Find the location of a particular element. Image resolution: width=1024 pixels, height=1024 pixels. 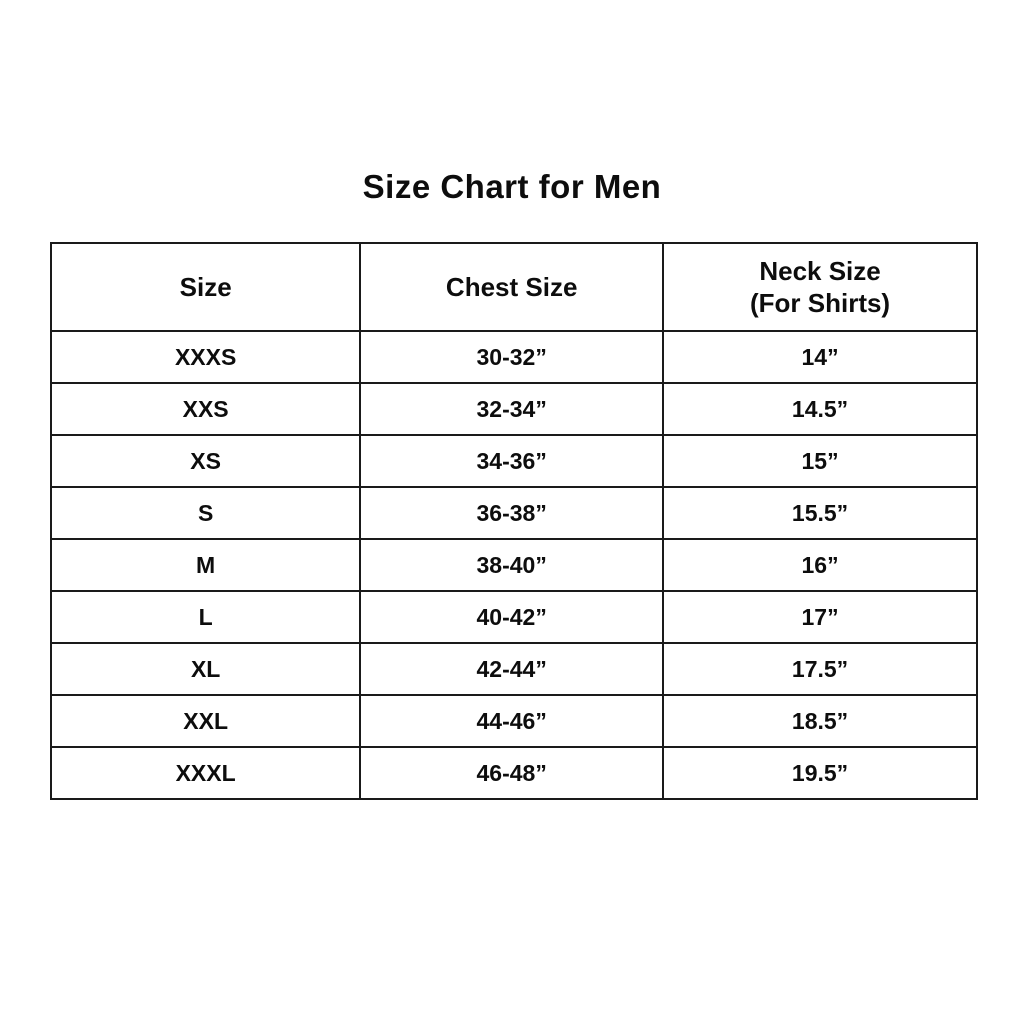

neck-size-cell: 17.5” is located at coordinates (820, 669).